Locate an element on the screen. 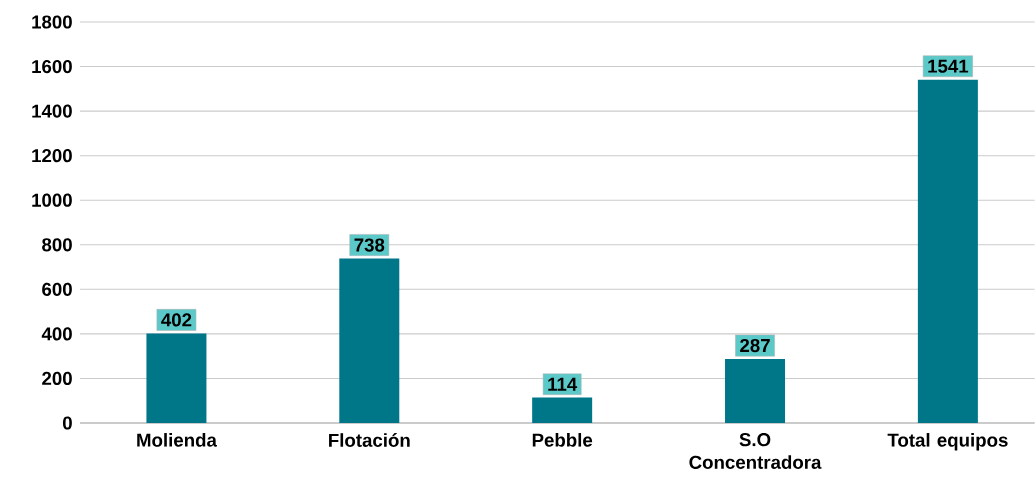  data-label: 402 is located at coordinates (176, 320).